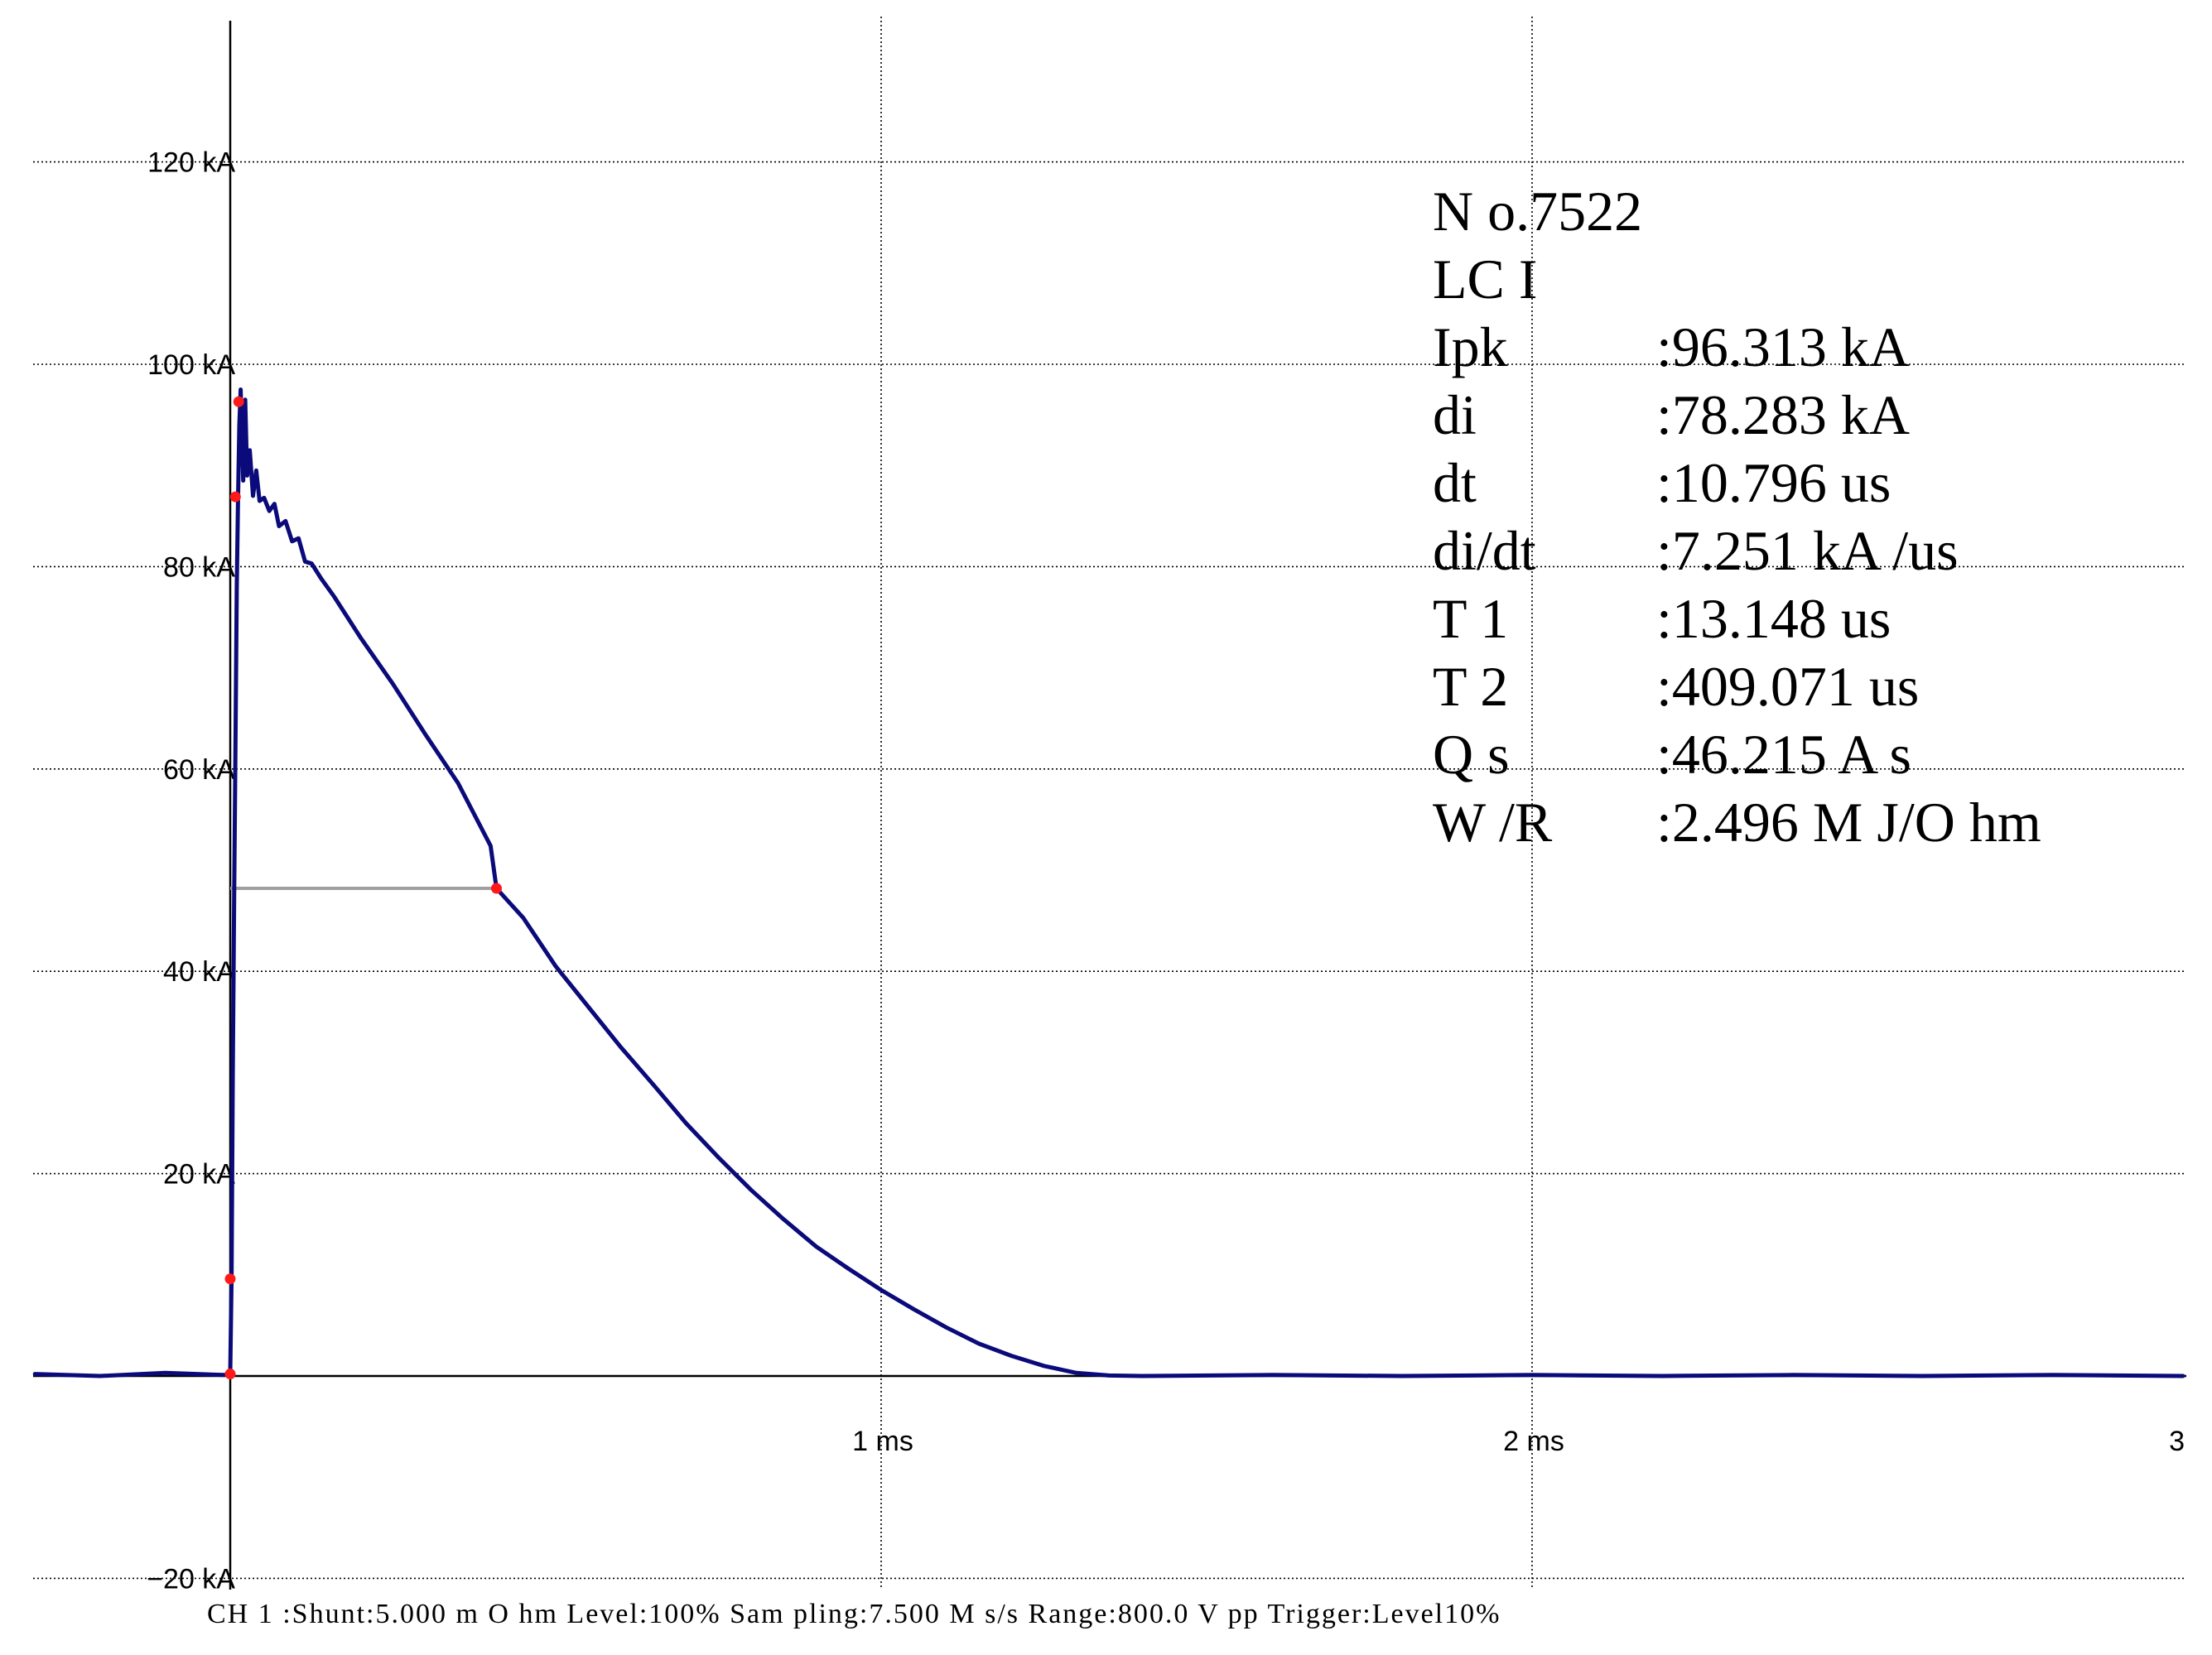 The height and width of the screenshot is (1655, 2212). I want to click on value-ipk: :96.313 kA, so click(1783, 346).